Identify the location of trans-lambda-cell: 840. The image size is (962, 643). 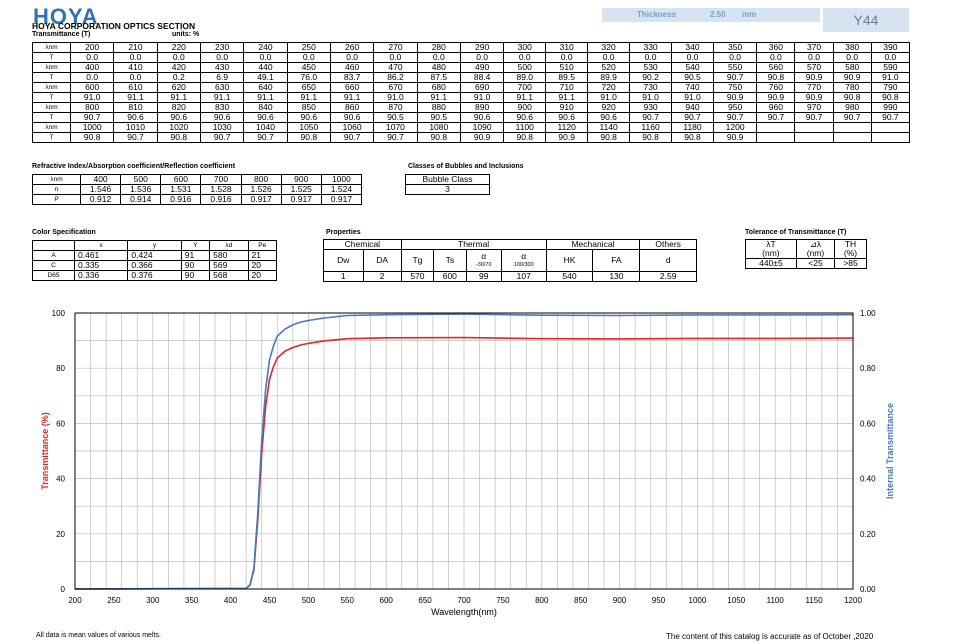
(265, 107).